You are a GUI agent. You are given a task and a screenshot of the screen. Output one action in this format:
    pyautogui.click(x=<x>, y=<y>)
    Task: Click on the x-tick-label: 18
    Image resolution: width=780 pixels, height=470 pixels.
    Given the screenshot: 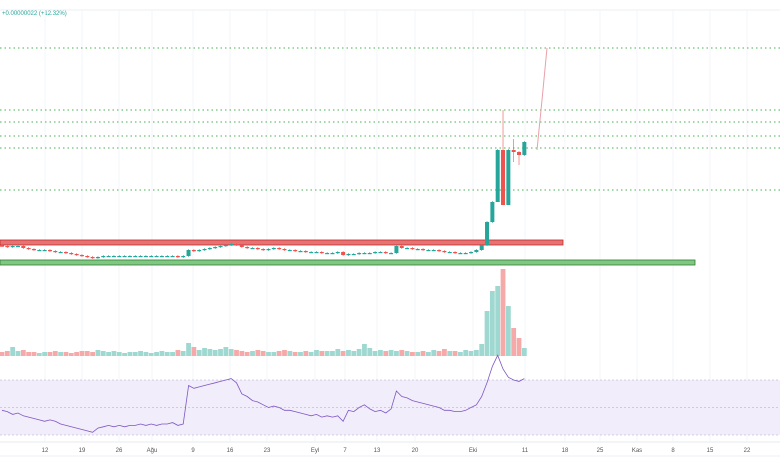 What is the action you would take?
    pyautogui.click(x=565, y=451)
    